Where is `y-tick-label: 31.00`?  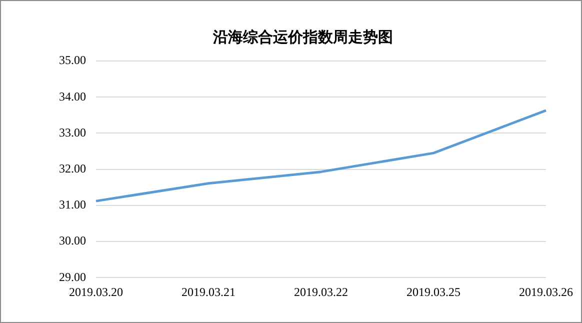
y-tick-label: 31.00 is located at coordinates (72, 205).